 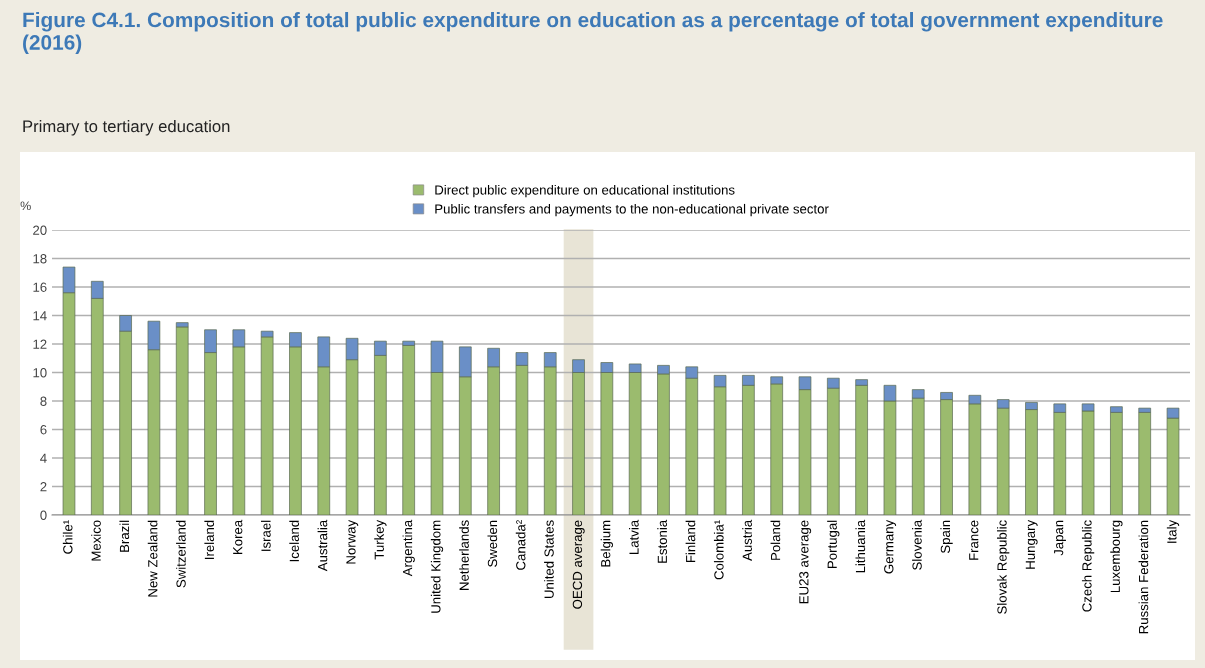 I want to click on x-tick-label: Estonia, so click(x=662, y=541).